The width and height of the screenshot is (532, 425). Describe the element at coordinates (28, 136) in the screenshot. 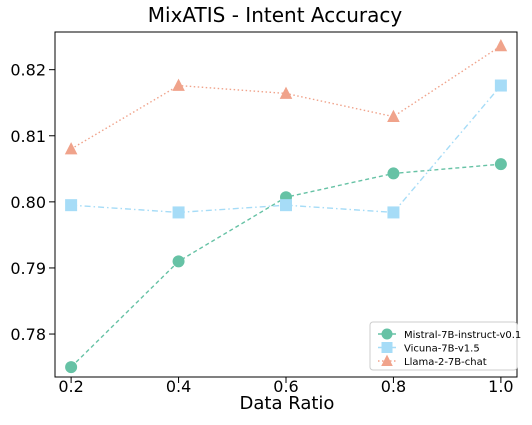

I see `y-tick-label: 0.81` at that location.